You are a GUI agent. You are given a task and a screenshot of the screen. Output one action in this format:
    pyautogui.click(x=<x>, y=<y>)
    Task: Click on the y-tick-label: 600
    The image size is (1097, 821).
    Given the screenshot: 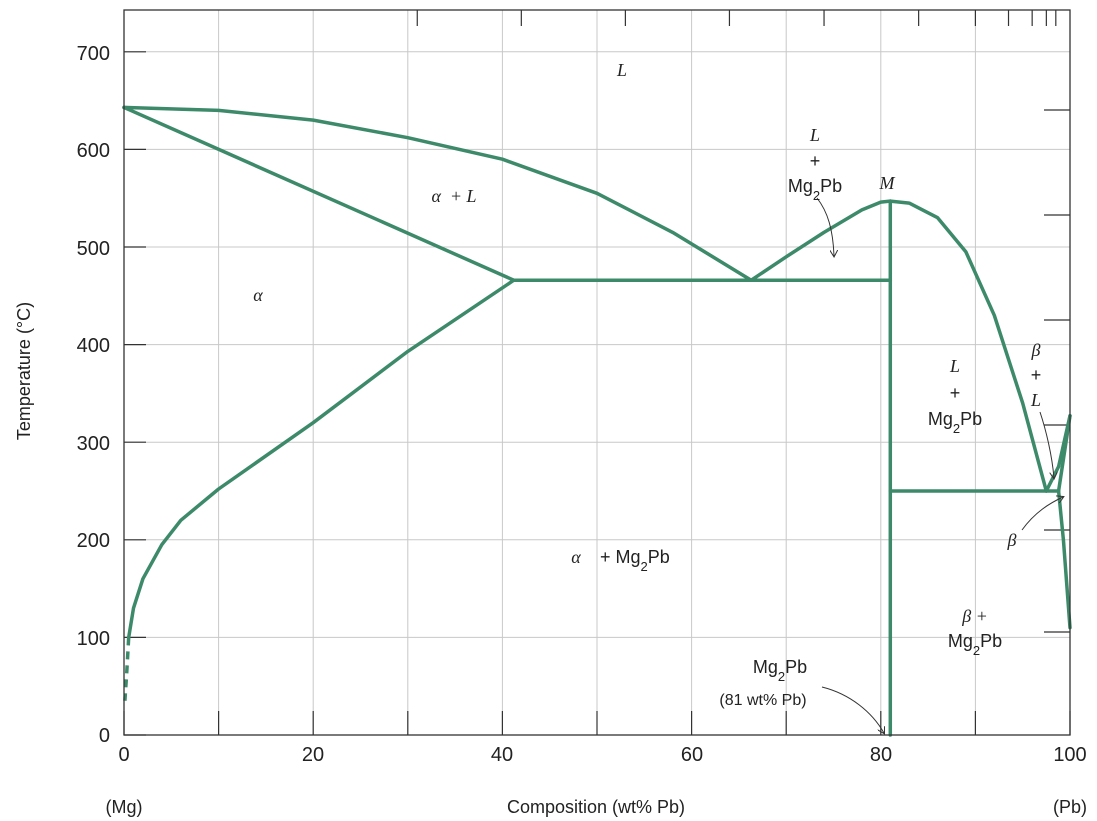 What is the action you would take?
    pyautogui.click(x=93, y=151)
    